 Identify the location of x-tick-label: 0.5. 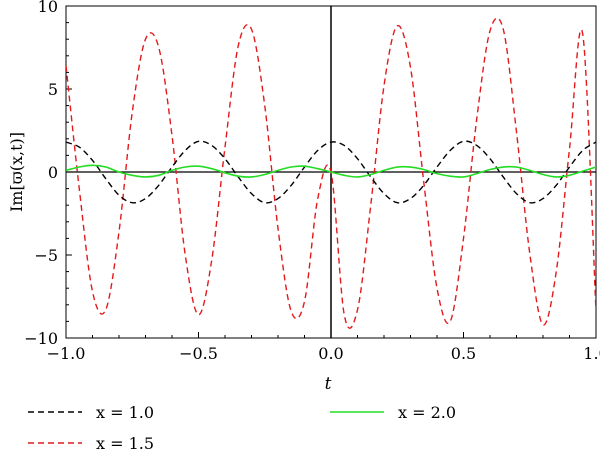
(463, 353).